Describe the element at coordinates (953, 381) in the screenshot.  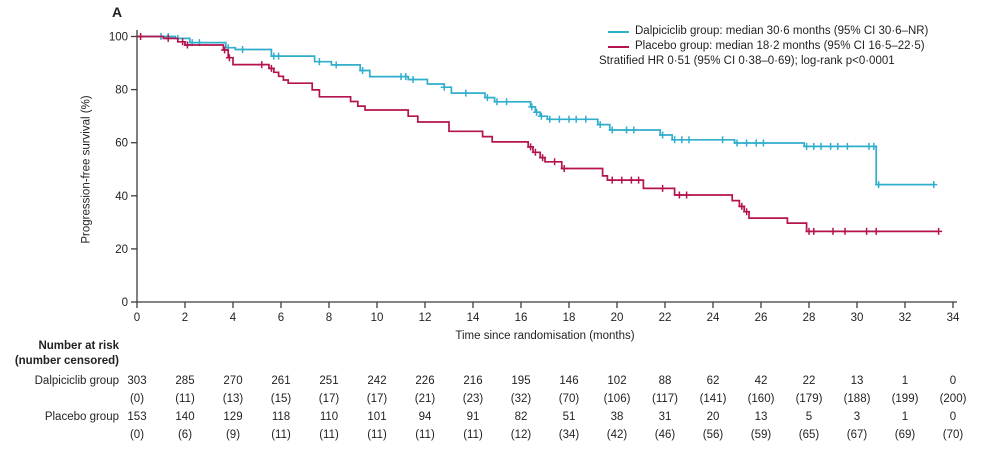
I see `risk-at-risk-value: 0` at that location.